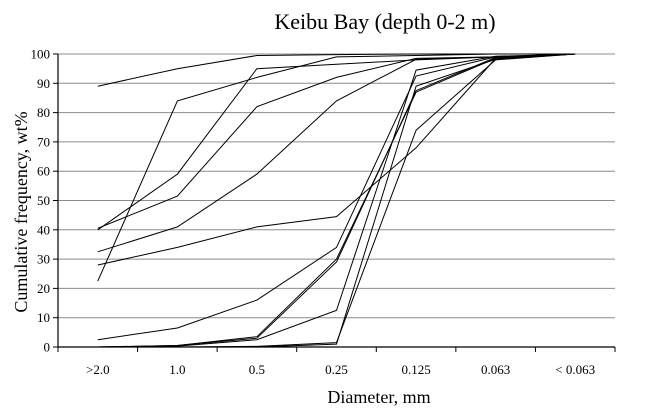  I want to click on x-tick-label: 0.5, so click(257, 369).